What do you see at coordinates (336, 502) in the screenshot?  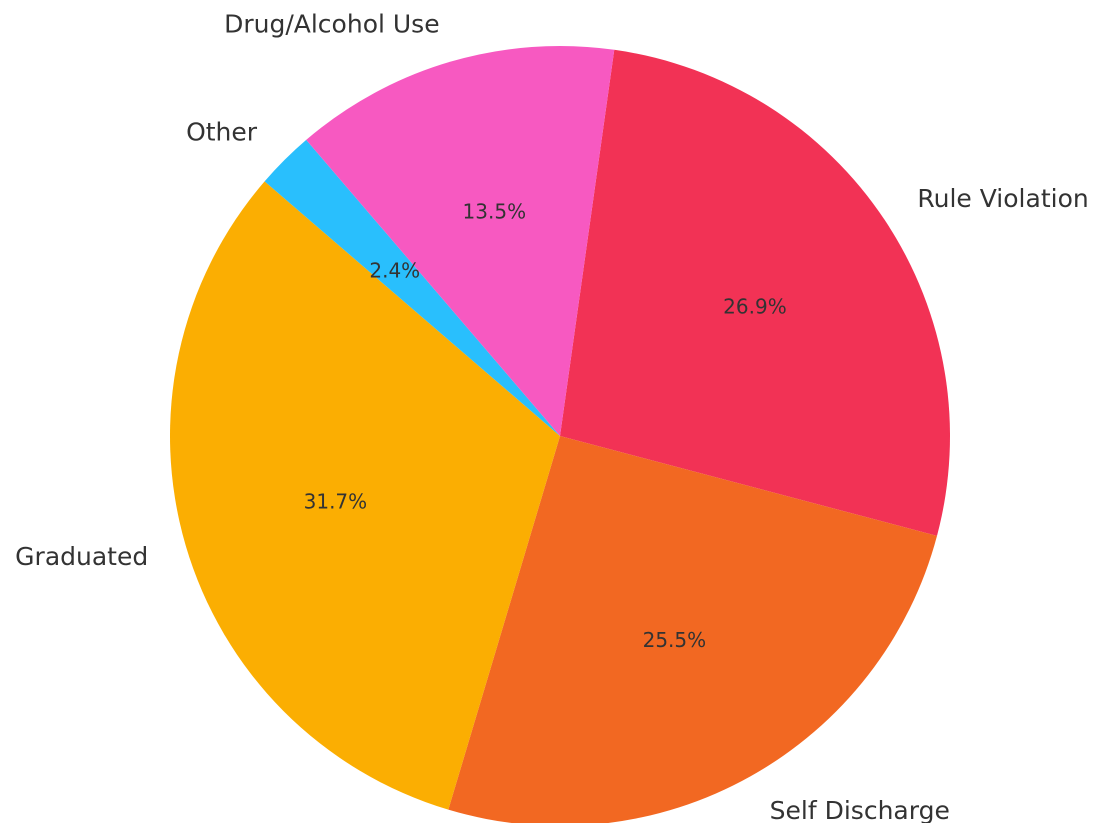 I see `pie-percent-label-graduated: 31.7%` at bounding box center [336, 502].